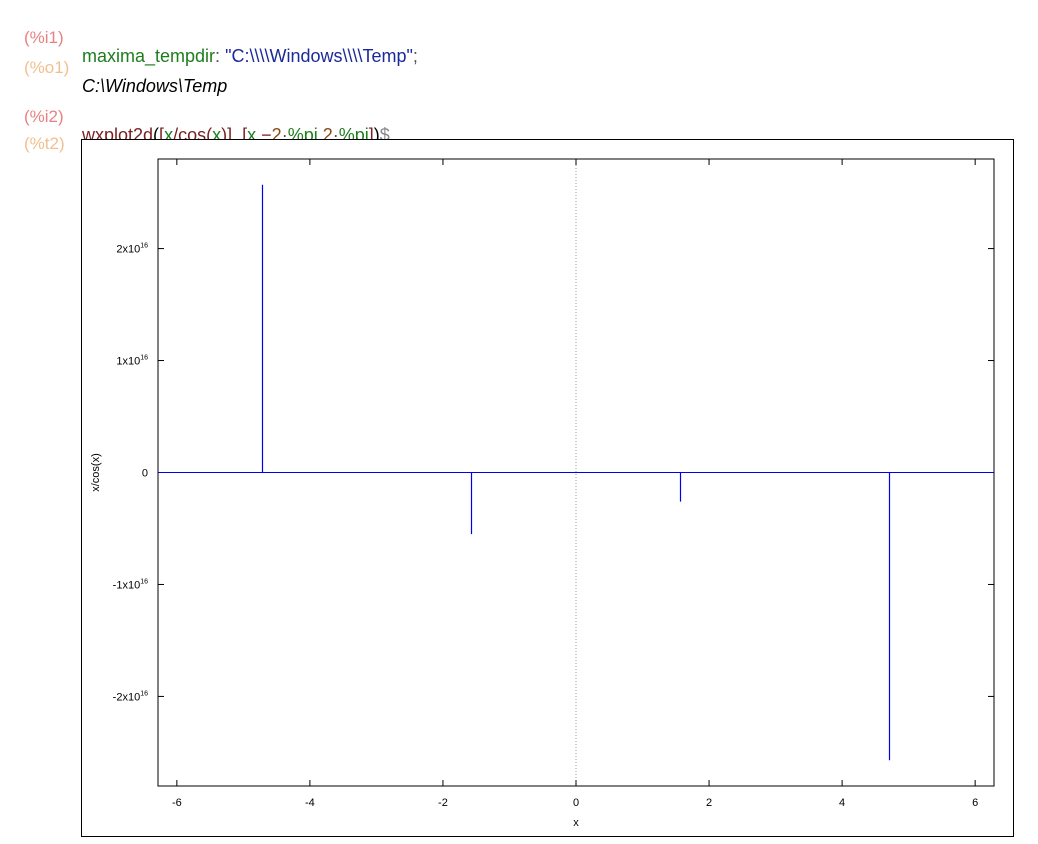 This screenshot has height=844, width=1038. What do you see at coordinates (127, 697) in the screenshot?
I see `y-tick-base: -2x10` at bounding box center [127, 697].